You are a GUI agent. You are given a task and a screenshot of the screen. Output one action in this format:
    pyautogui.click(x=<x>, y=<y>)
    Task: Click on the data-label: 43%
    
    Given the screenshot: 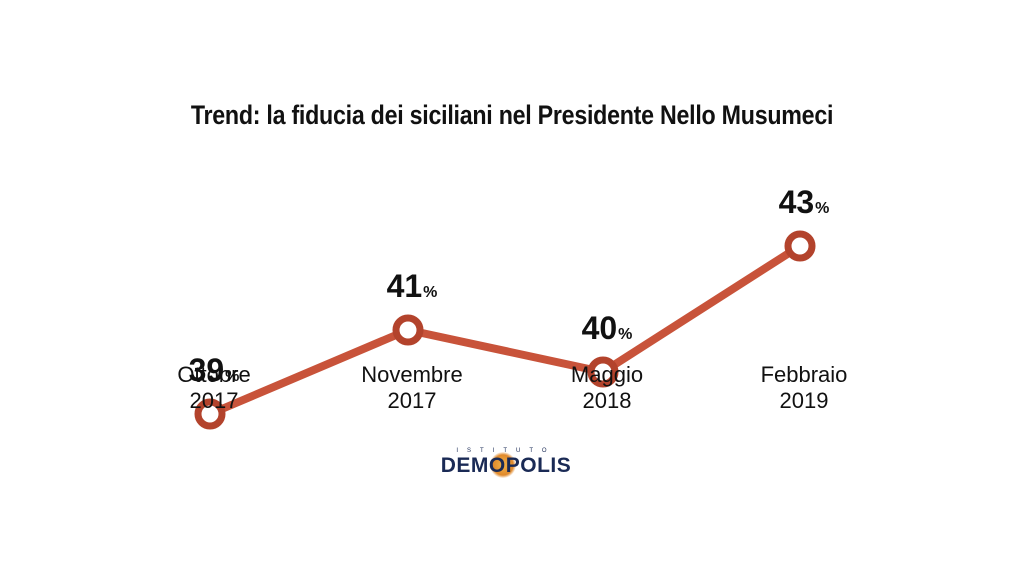 What is the action you would take?
    pyautogui.click(x=804, y=202)
    